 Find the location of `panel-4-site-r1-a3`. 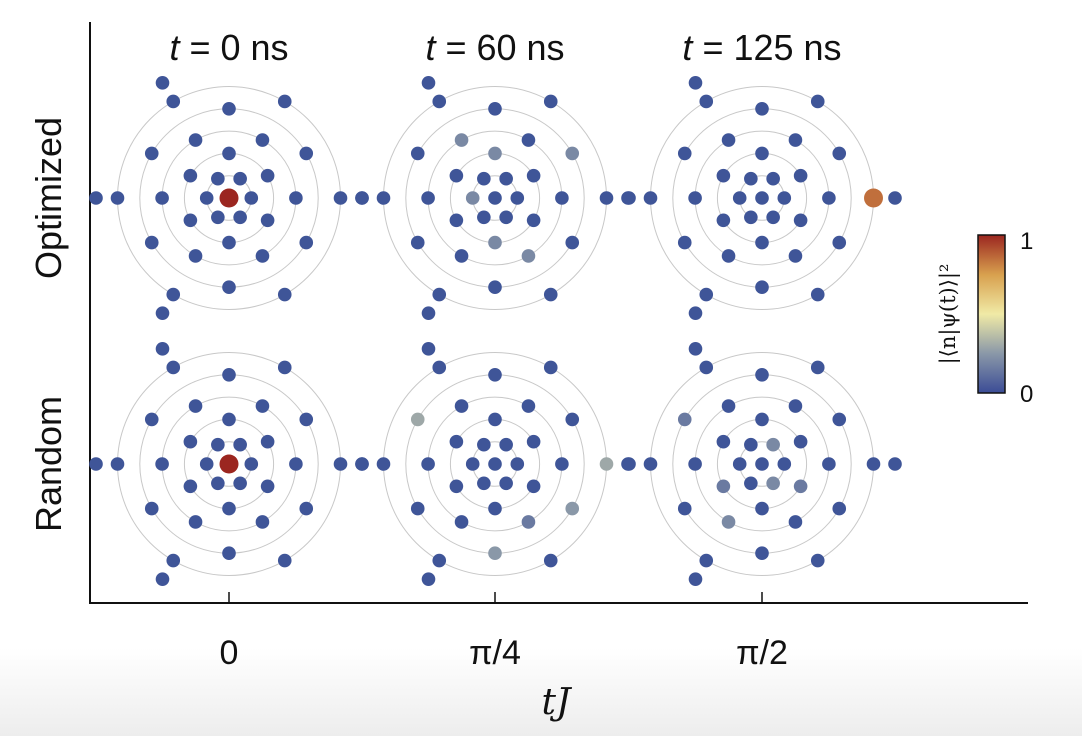

panel-4-site-r1-a3 is located at coordinates (472, 464).